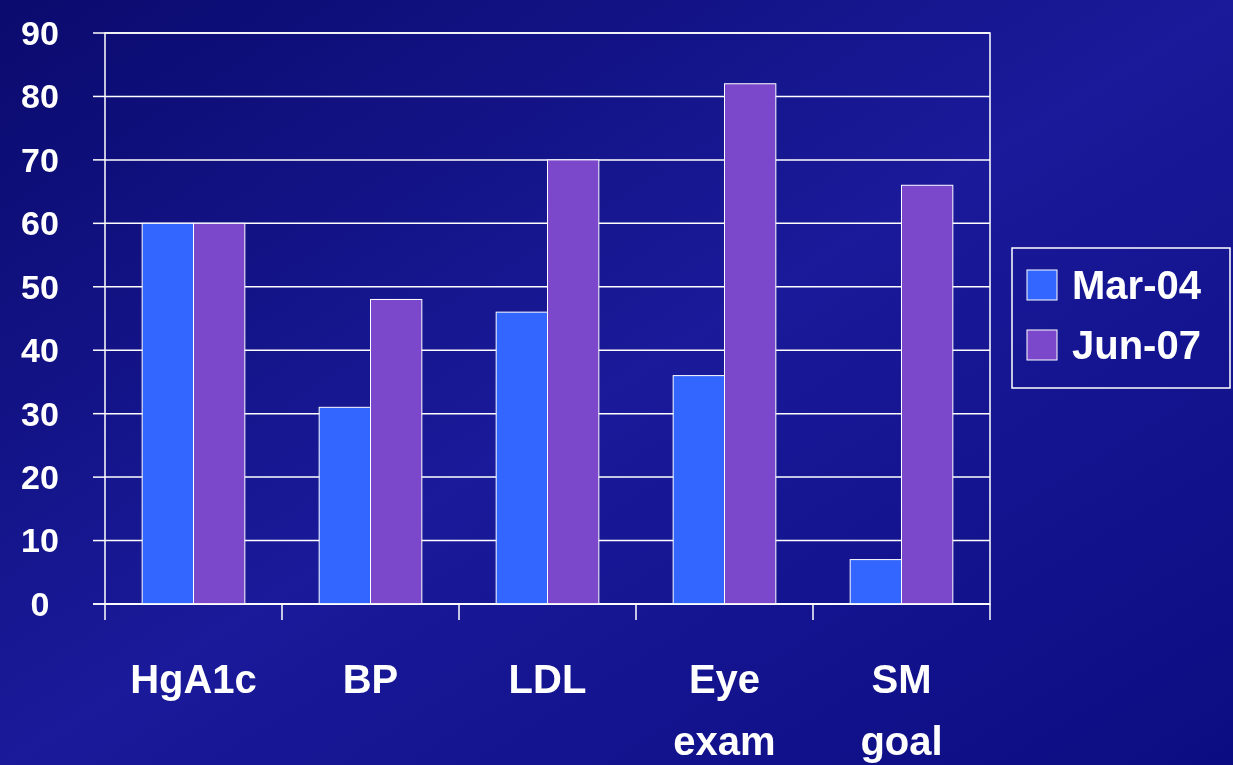  Describe the element at coordinates (40, 477) in the screenshot. I see `y-tick-label: 20` at that location.